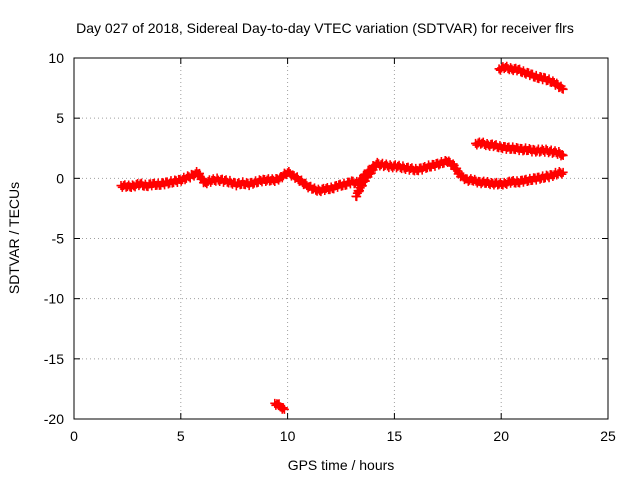 Image resolution: width=640 pixels, height=480 pixels. Describe the element at coordinates (501, 436) in the screenshot. I see `x-tick-label: 20` at that location.